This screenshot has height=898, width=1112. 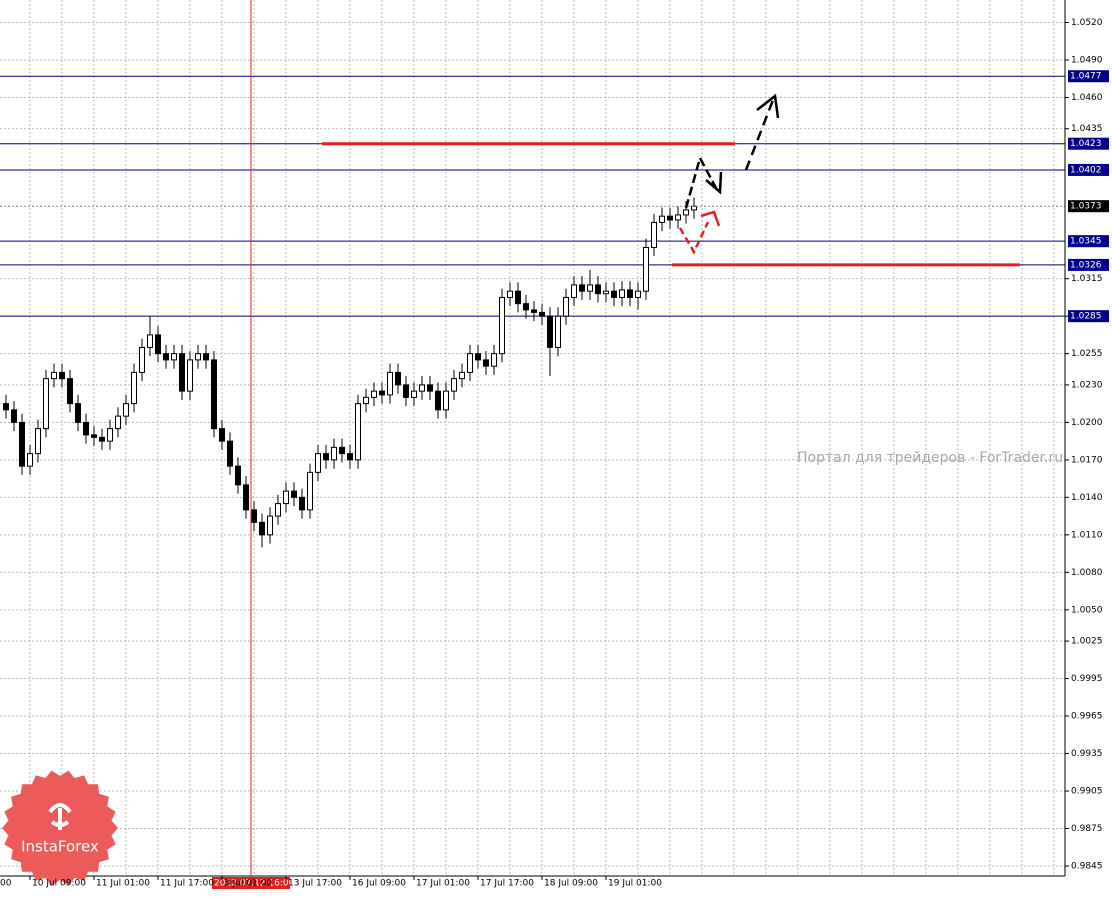 I want to click on level-label: 1.0477, so click(x=1086, y=77).